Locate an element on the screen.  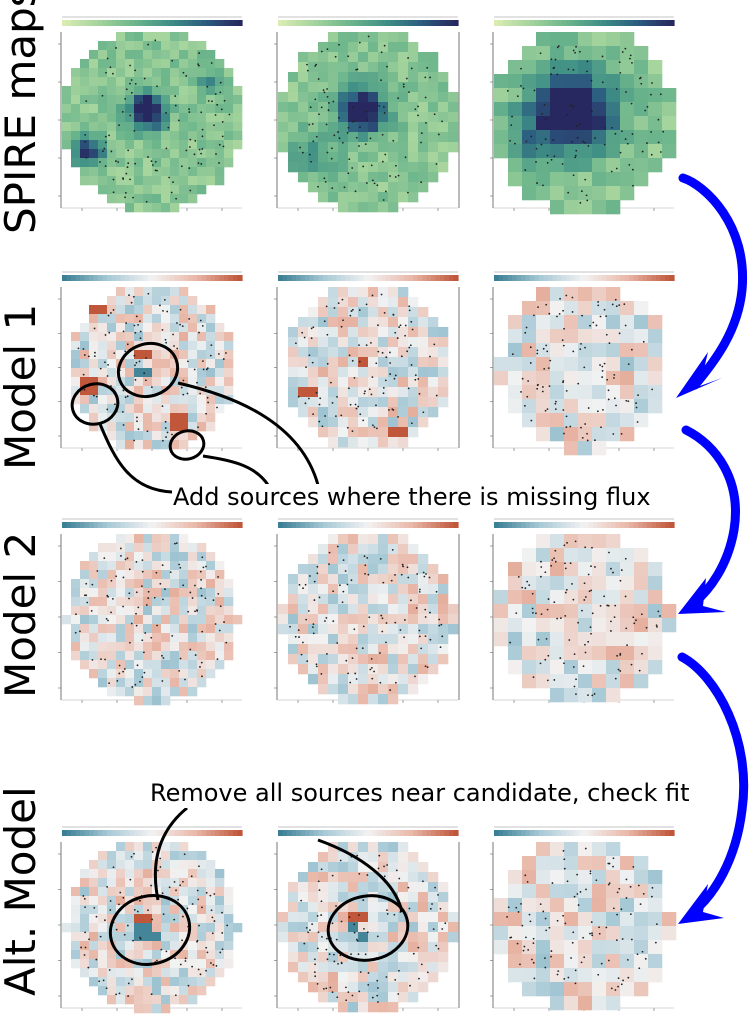
annotation-add-sources: Add sources where there is missing flux is located at coordinates (412, 497).